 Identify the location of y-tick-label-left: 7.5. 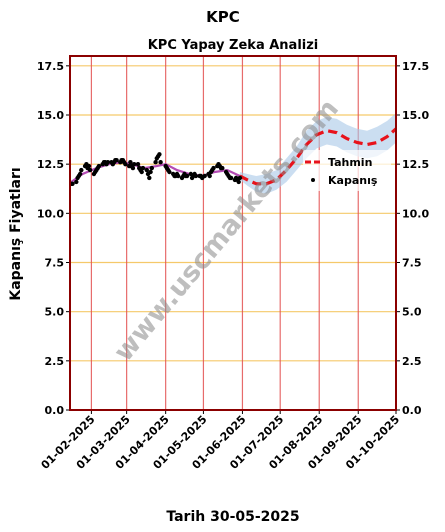
(55, 263).